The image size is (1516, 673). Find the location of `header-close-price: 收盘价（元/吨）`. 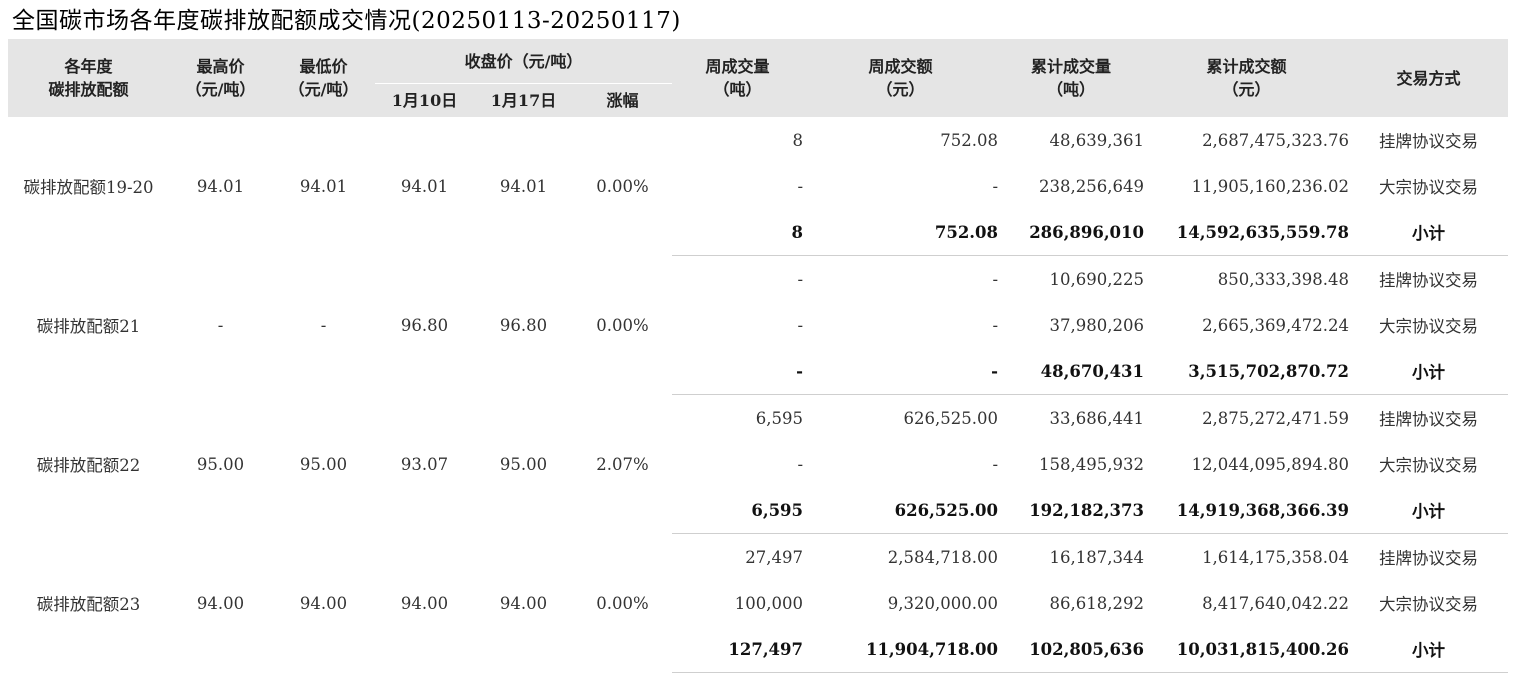

header-close-price: 收盘价（元/吨） is located at coordinates (524, 61).